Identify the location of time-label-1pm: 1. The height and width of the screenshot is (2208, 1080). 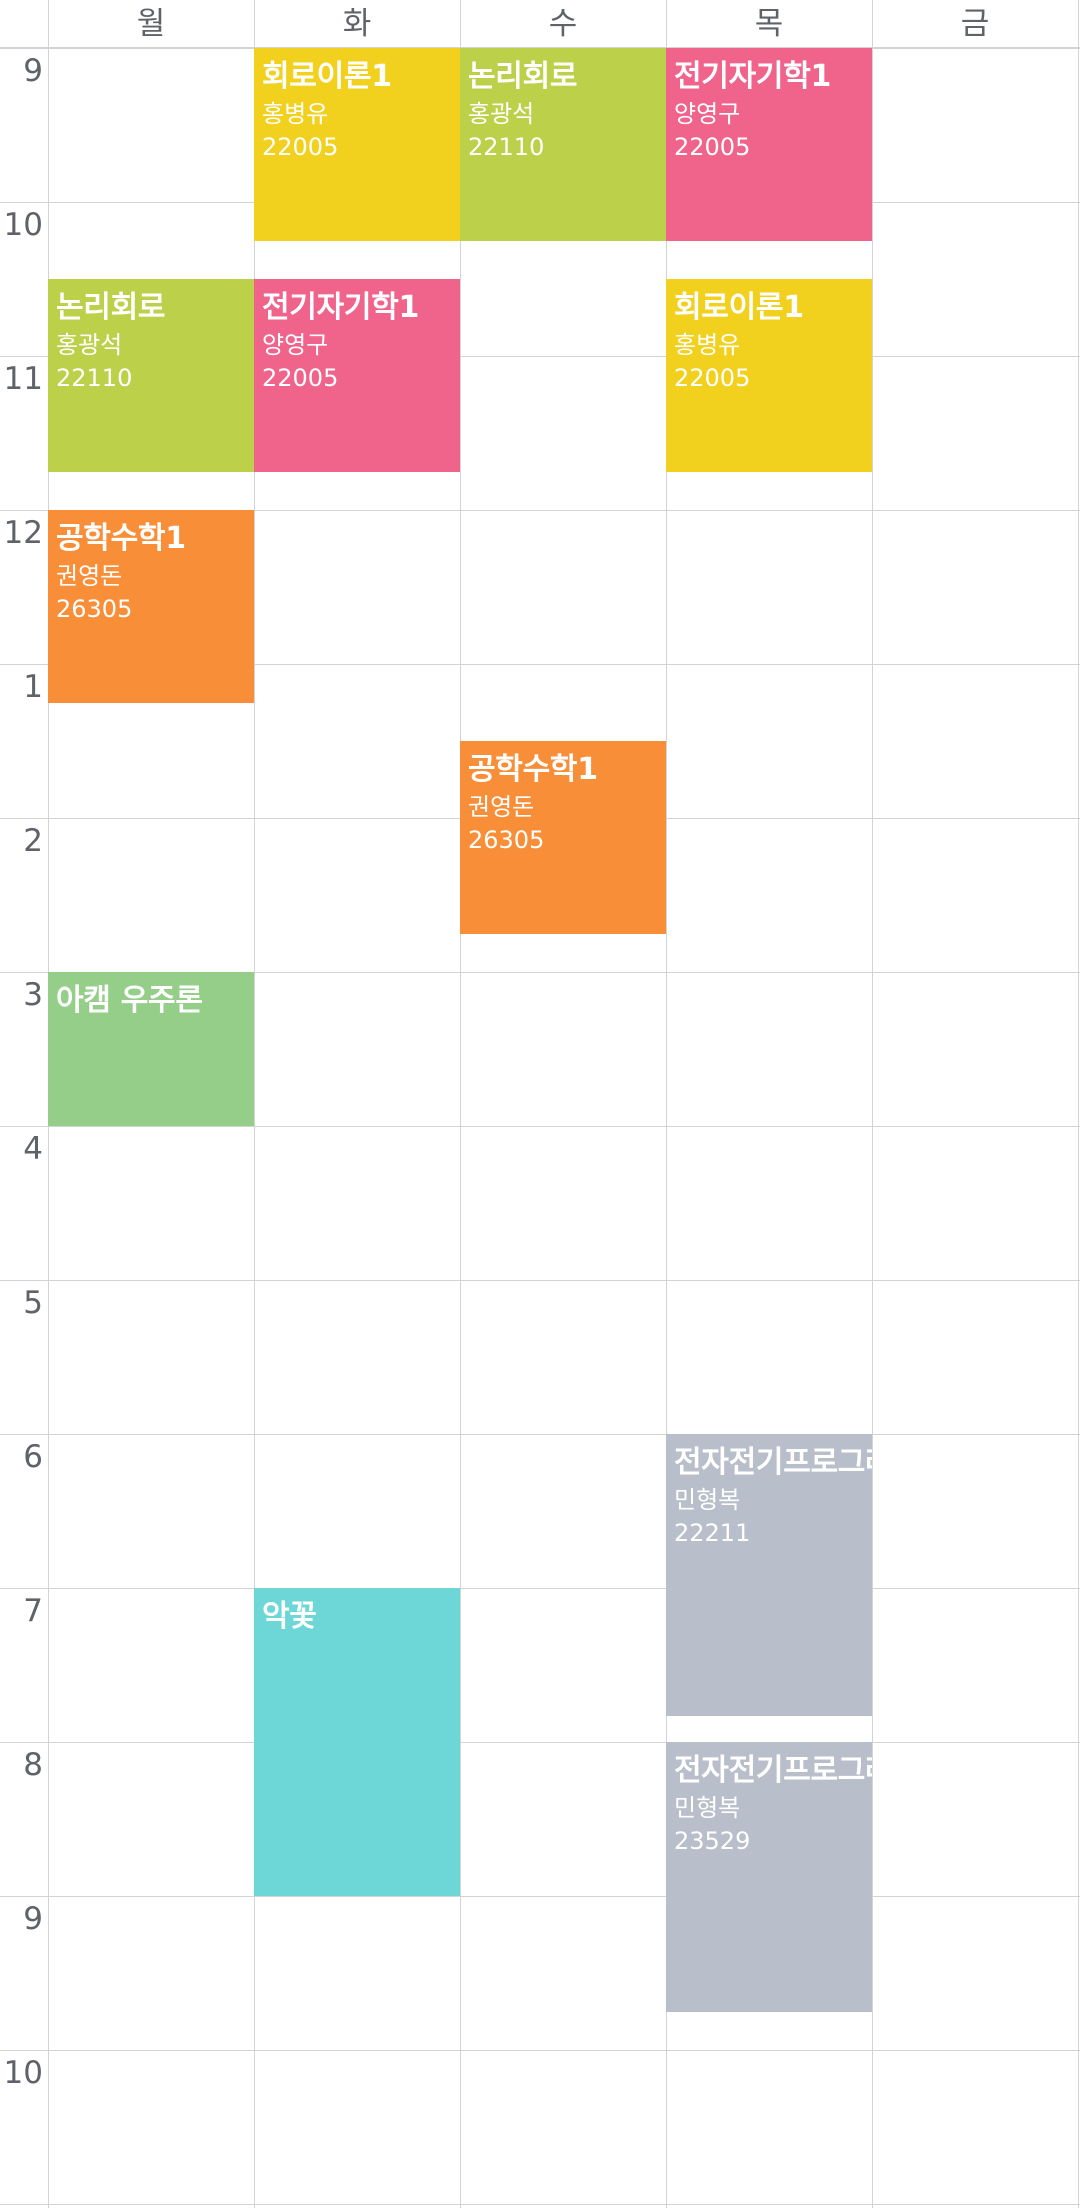
(33, 687).